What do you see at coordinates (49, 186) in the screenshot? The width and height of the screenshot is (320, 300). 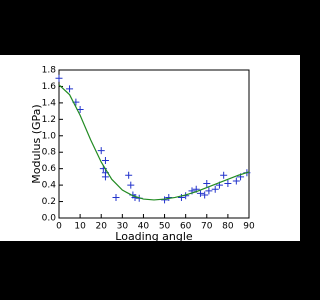 I see `y-tick-label: 0.4` at bounding box center [49, 186].